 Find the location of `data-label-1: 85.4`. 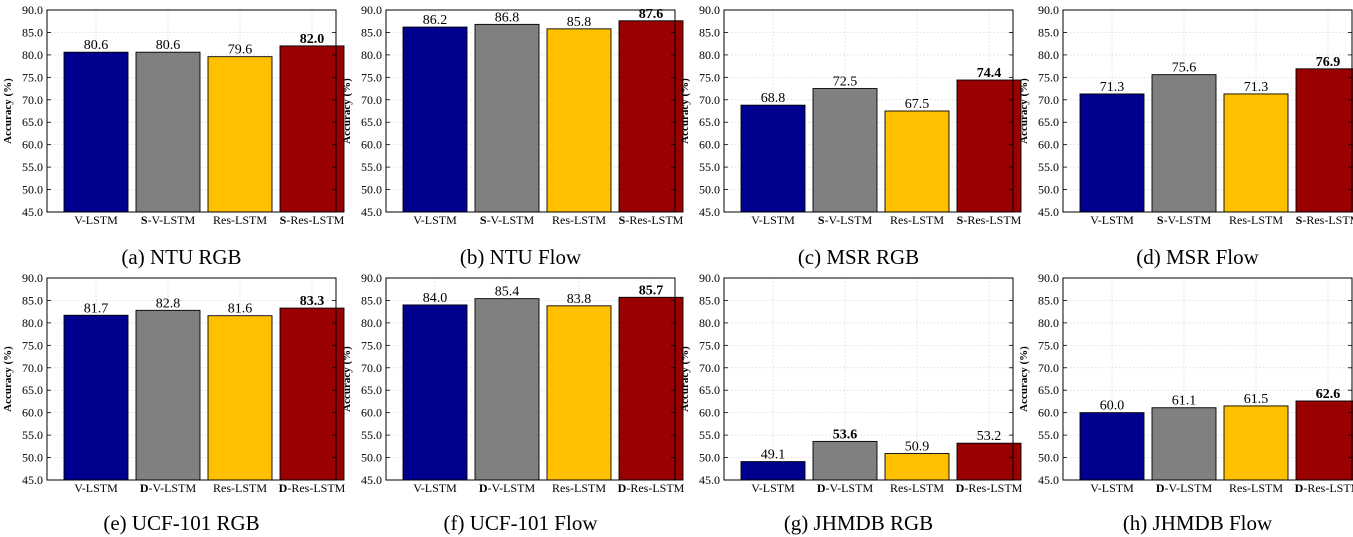

data-label-1: 85.4 is located at coordinates (507, 292).